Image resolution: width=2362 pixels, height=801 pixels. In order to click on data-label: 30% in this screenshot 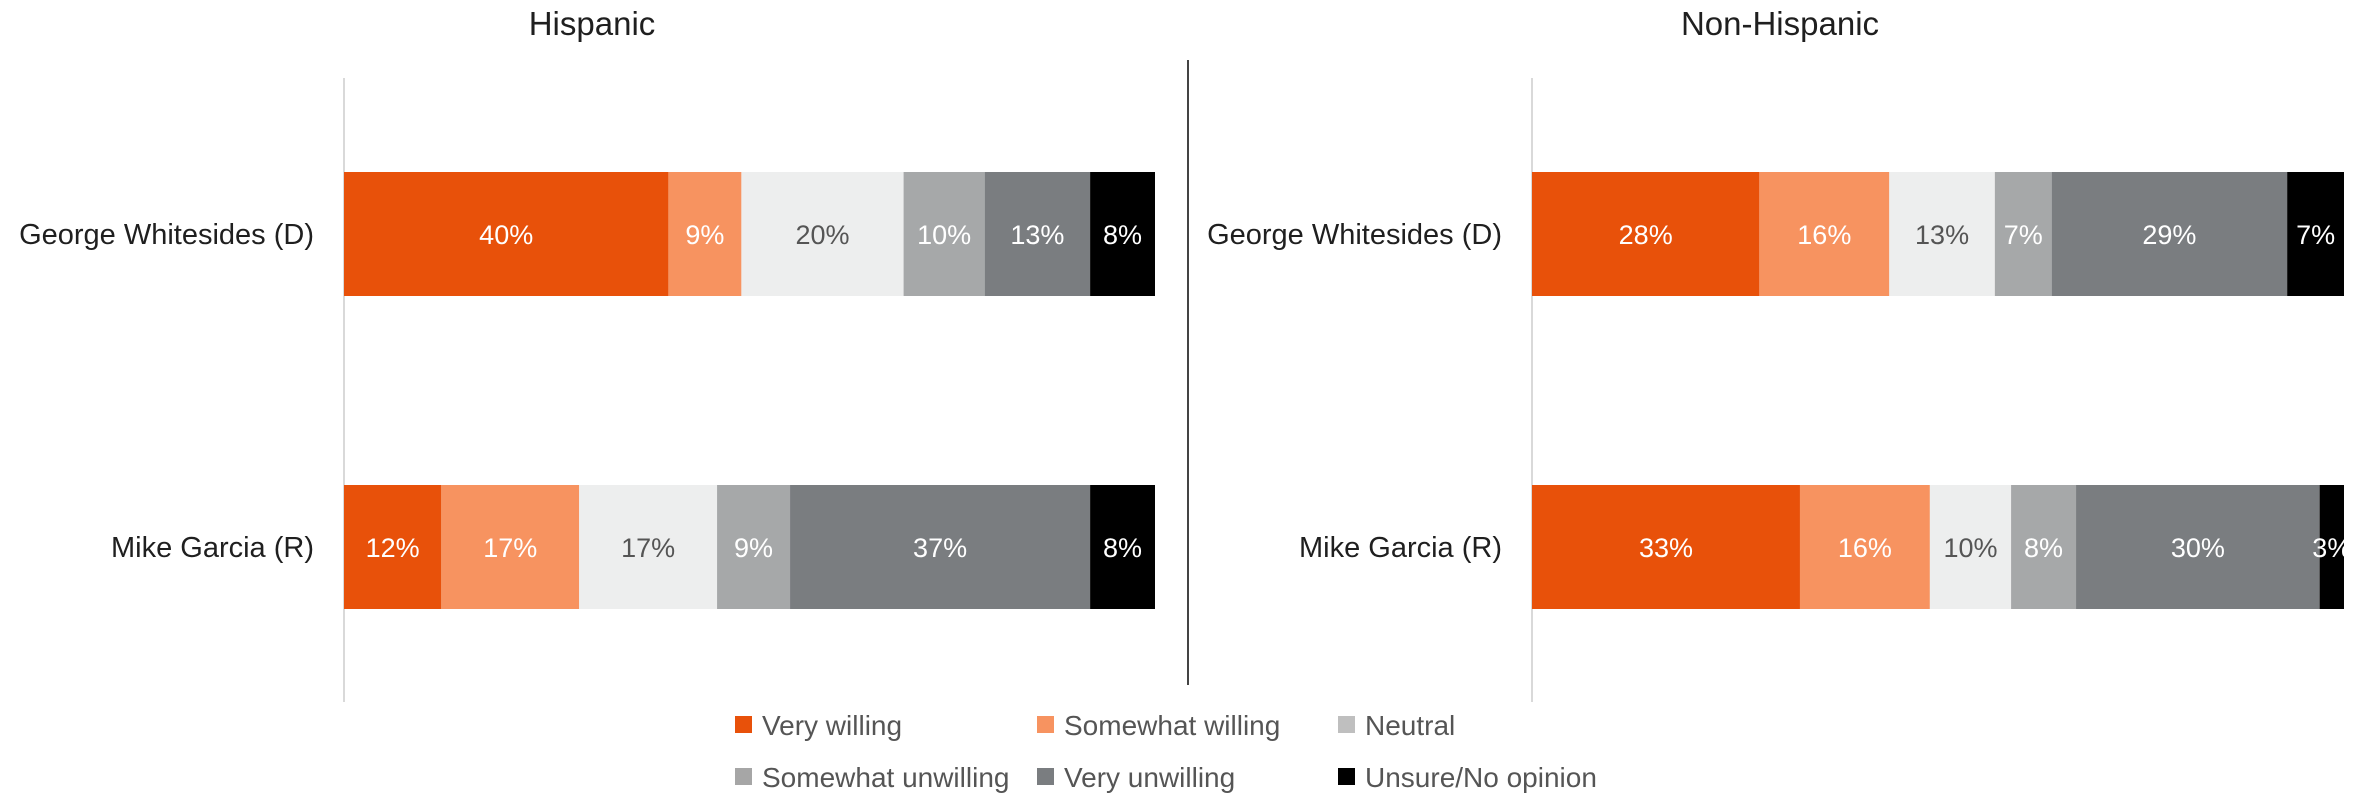, I will do `click(2198, 548)`.